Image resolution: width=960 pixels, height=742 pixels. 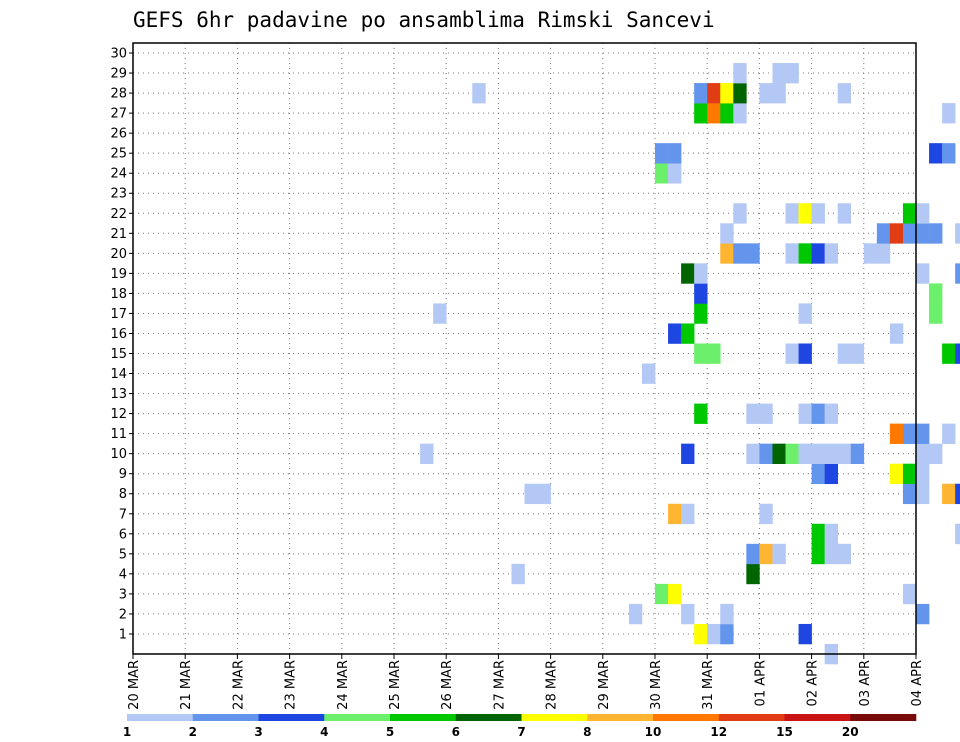 I want to click on y-tick-label: 20, so click(x=118, y=254).